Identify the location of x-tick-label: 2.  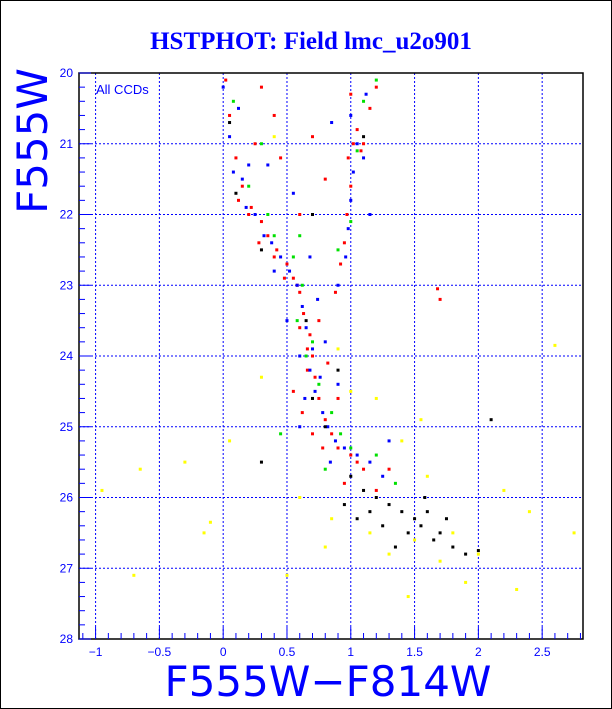
(478, 652).